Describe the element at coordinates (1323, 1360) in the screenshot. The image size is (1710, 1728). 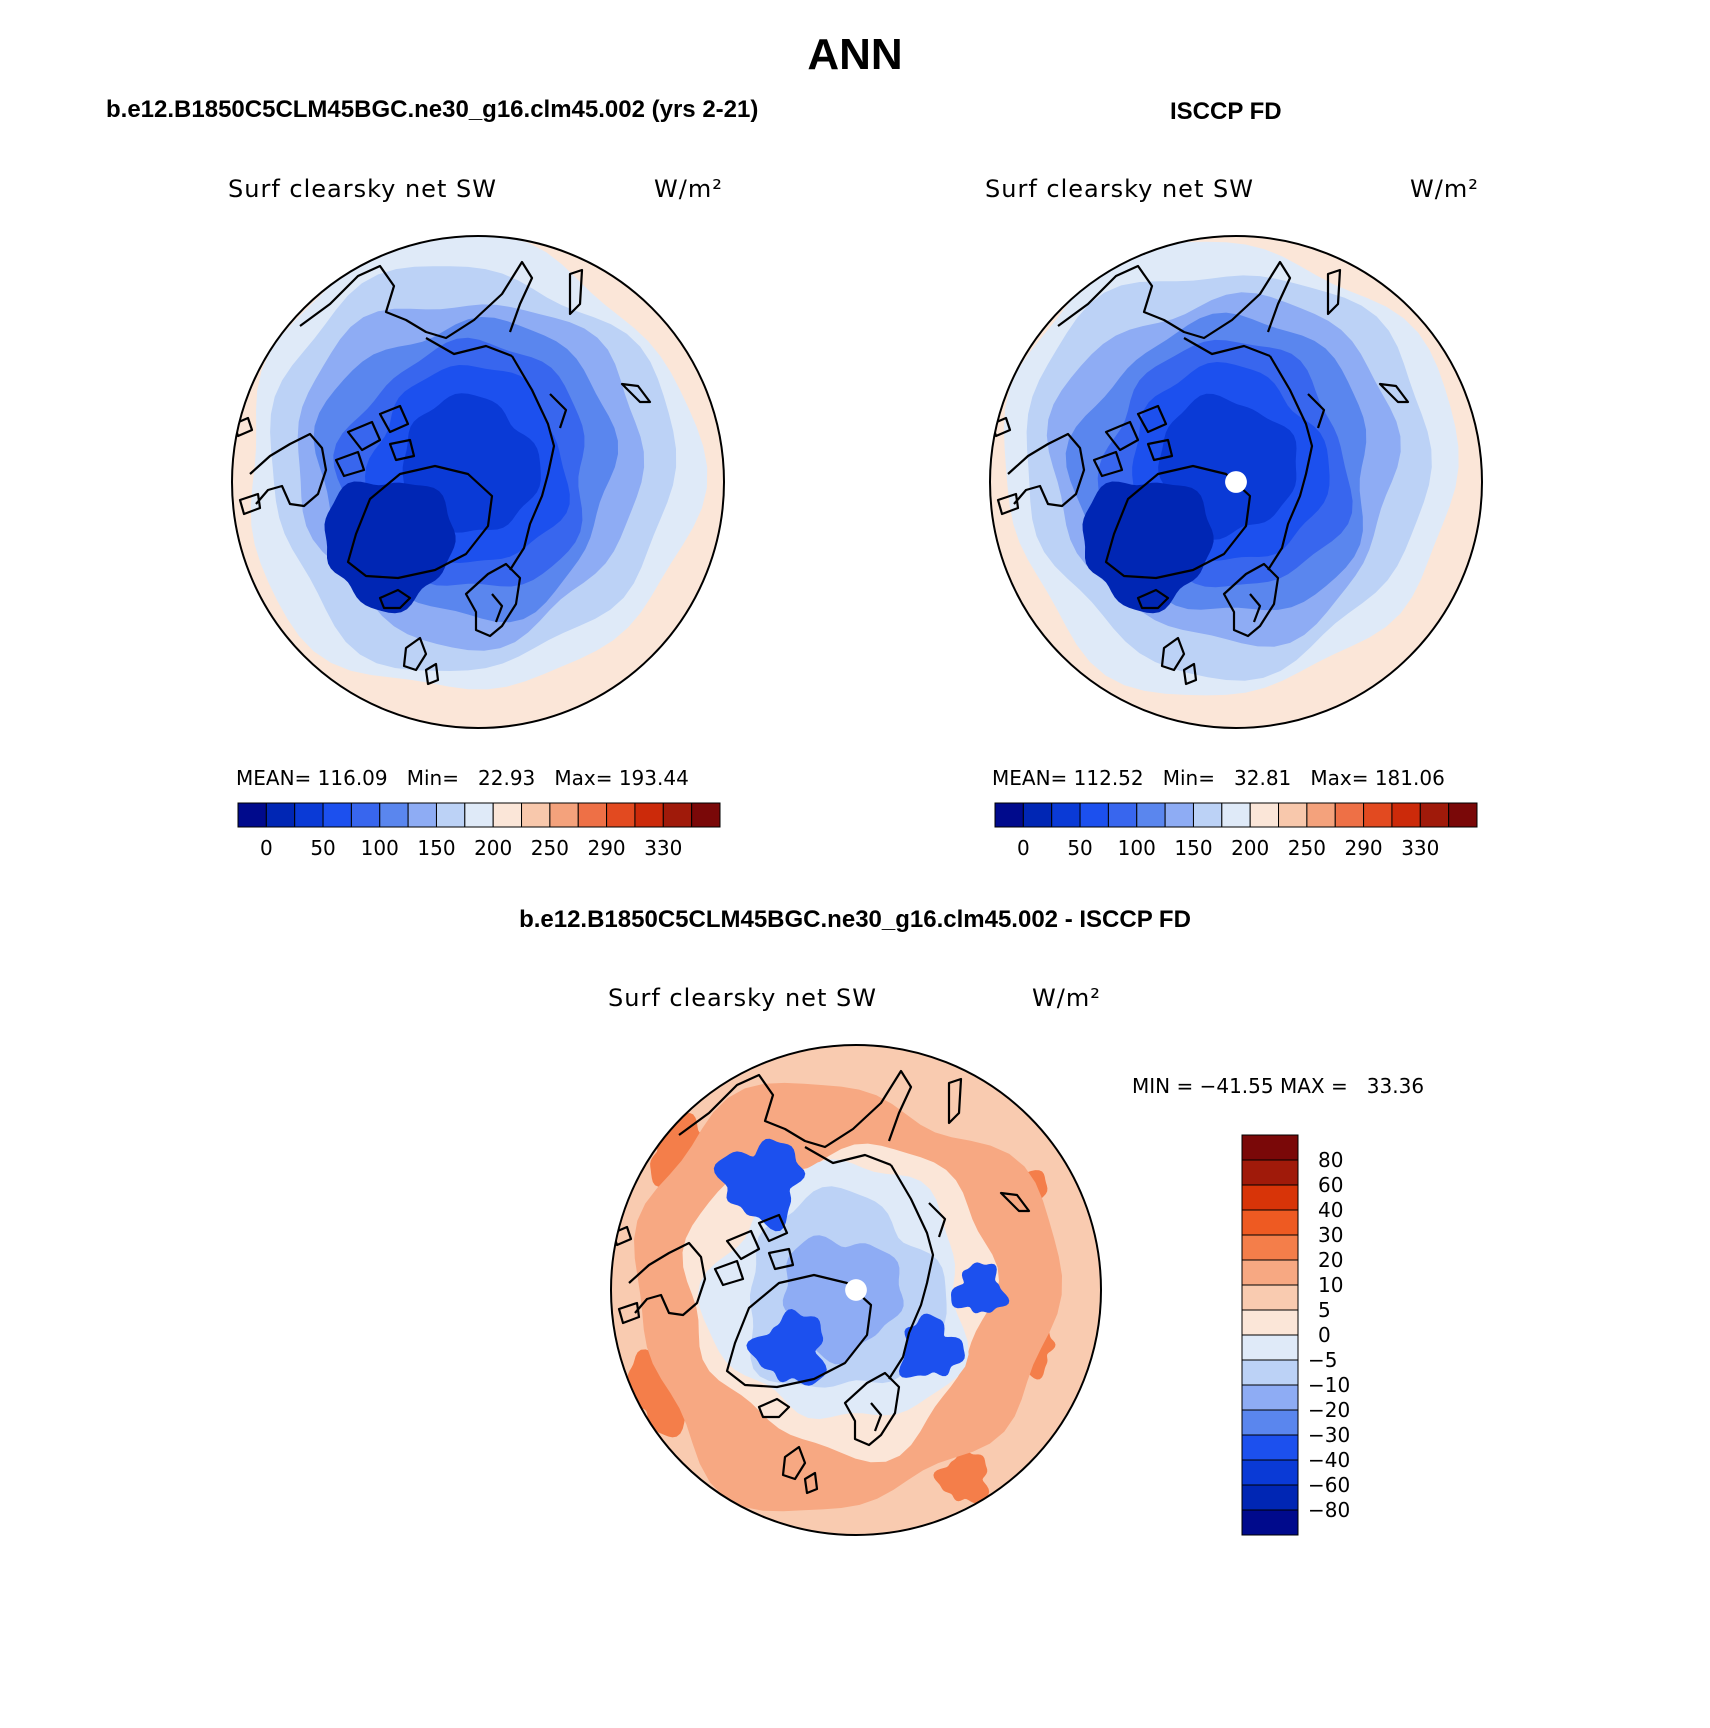
I see `panel3-colorbar-label: −5` at that location.